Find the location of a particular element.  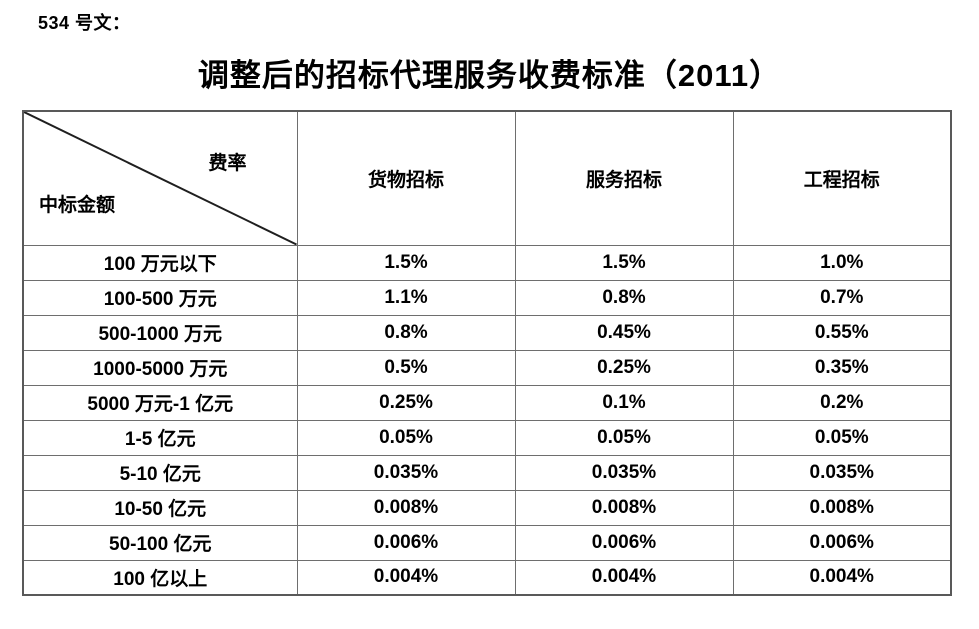

table-row: 5-10 亿元 0.035% 0.035% 0.035% is located at coordinates (487, 472).